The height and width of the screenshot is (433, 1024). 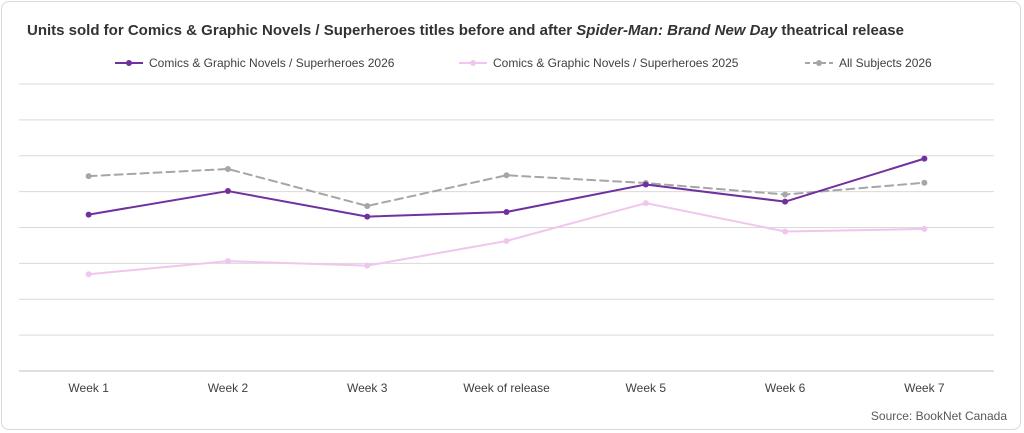 What do you see at coordinates (646, 388) in the screenshot?
I see `x-tick-label: Week 5` at bounding box center [646, 388].